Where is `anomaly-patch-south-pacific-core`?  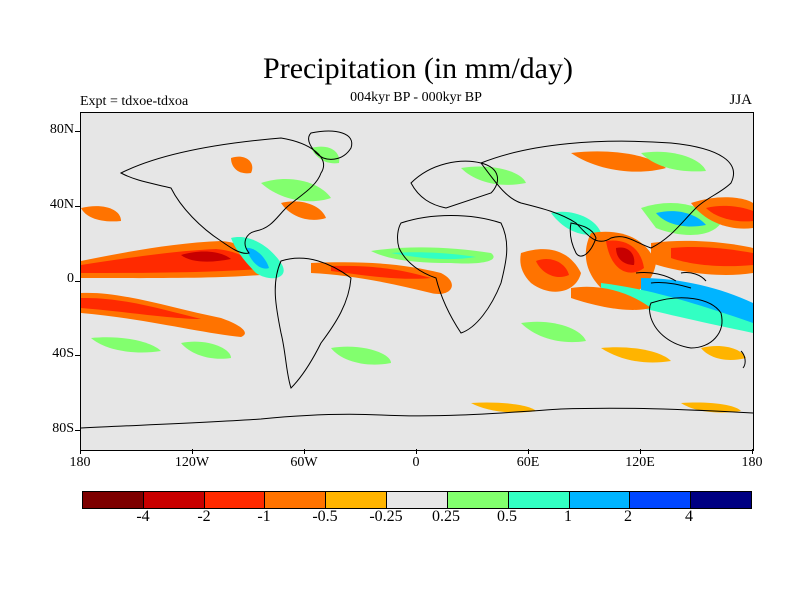 anomaly-patch-south-pacific-core is located at coordinates (141, 308).